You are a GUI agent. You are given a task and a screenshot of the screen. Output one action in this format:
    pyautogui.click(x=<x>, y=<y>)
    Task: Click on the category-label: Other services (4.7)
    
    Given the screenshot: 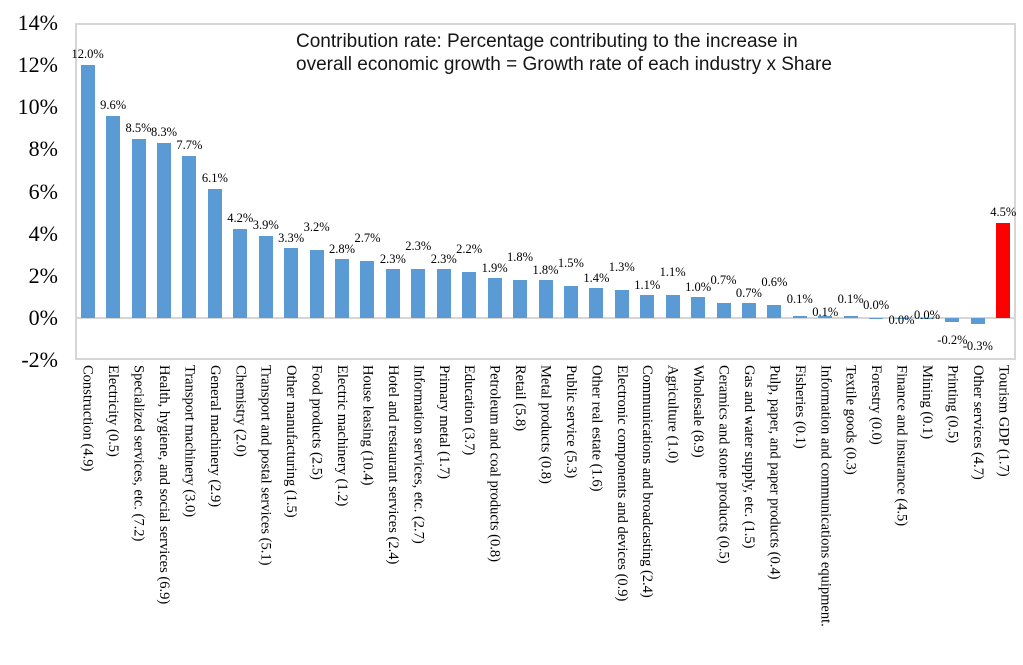 What is the action you would take?
    pyautogui.click(x=977, y=422)
    